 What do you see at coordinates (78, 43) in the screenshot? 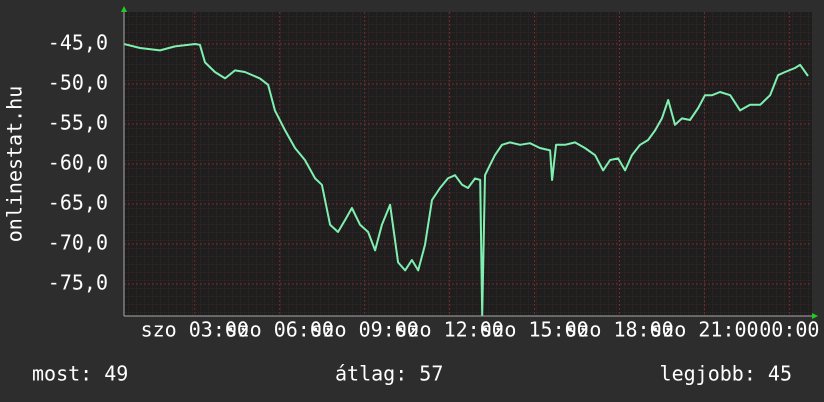
I see `y-tick-label: -45,0` at bounding box center [78, 43].